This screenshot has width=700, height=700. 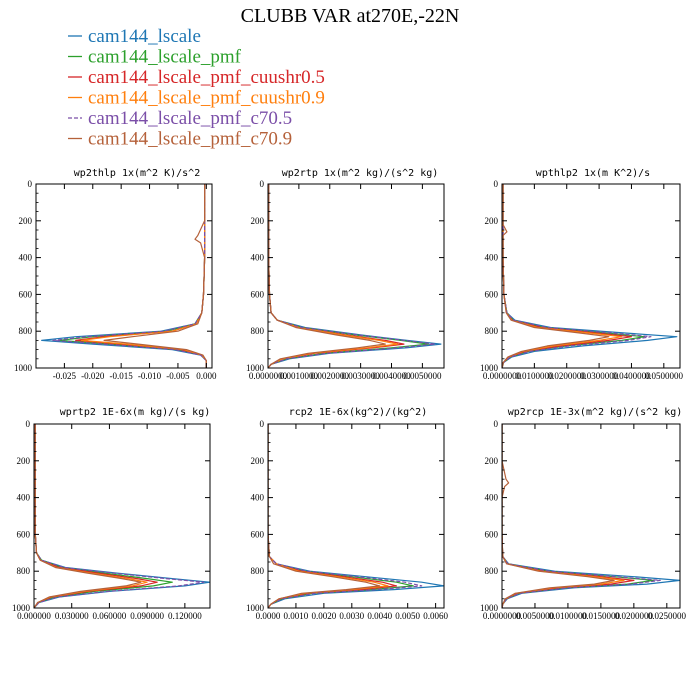 I want to click on xtick-label-1-3: 0.0030000, so click(x=361, y=376).